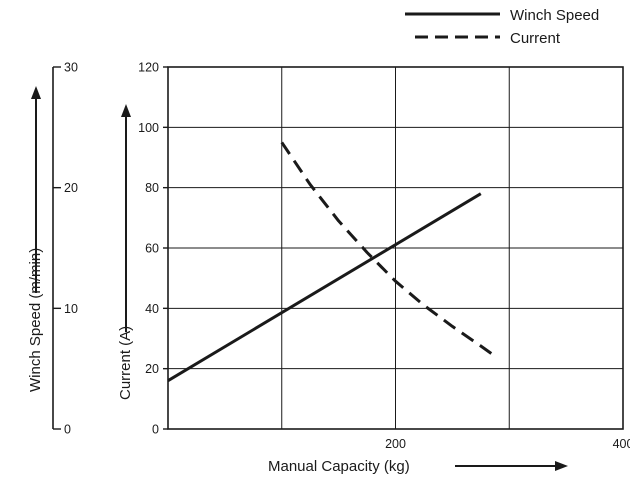 The width and height of the screenshot is (630, 480). What do you see at coordinates (339, 466) in the screenshot?
I see `x-axis-label: Manual Capacity (kg)` at bounding box center [339, 466].